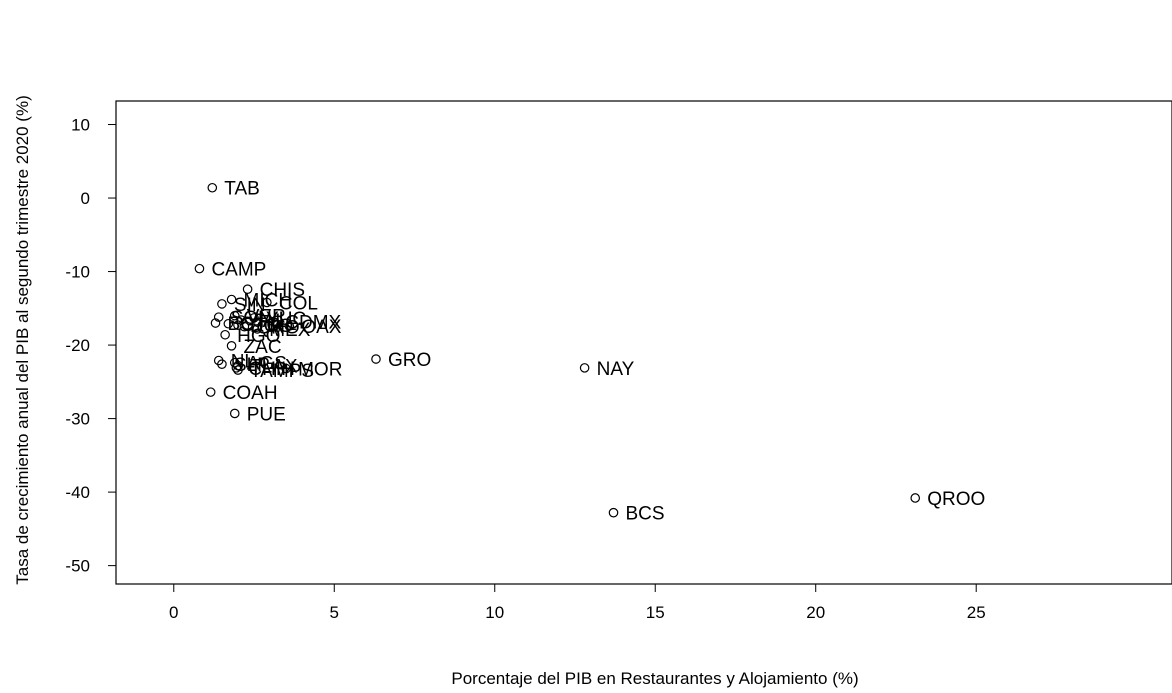  What do you see at coordinates (85, 198) in the screenshot?
I see `y-tick-label: 0` at bounding box center [85, 198].